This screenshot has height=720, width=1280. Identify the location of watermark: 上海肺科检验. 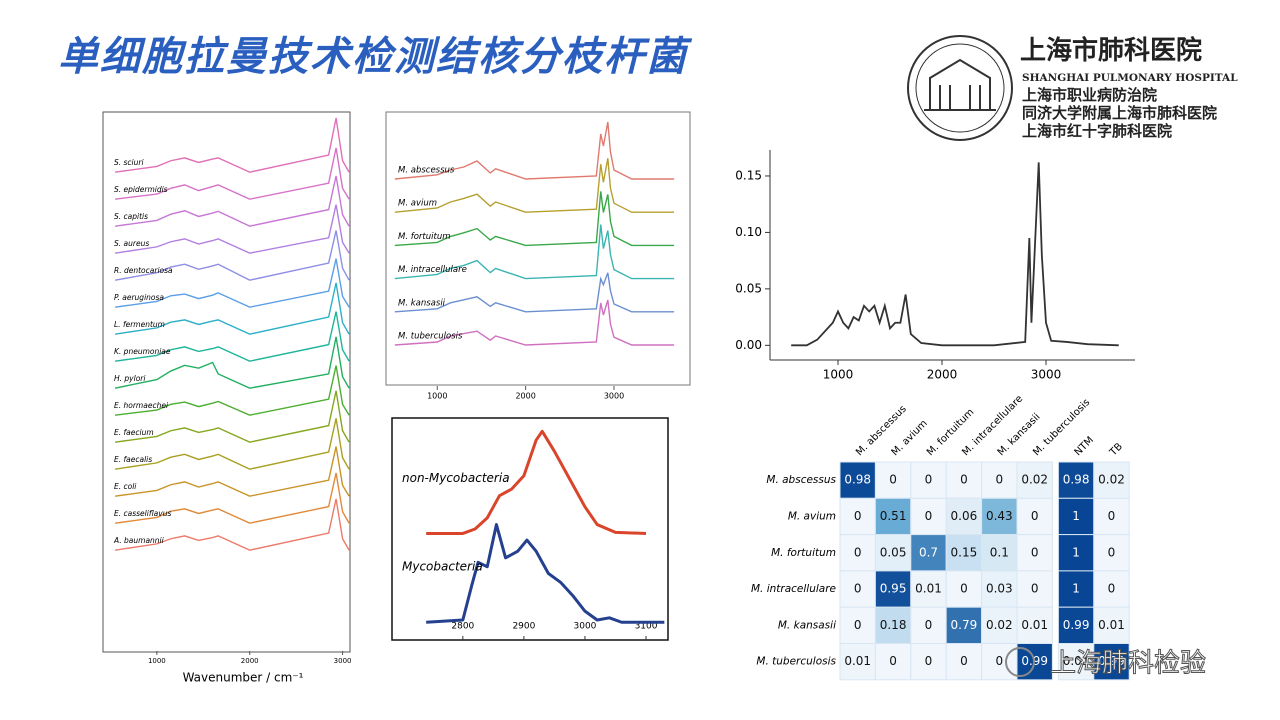
(1128, 664).